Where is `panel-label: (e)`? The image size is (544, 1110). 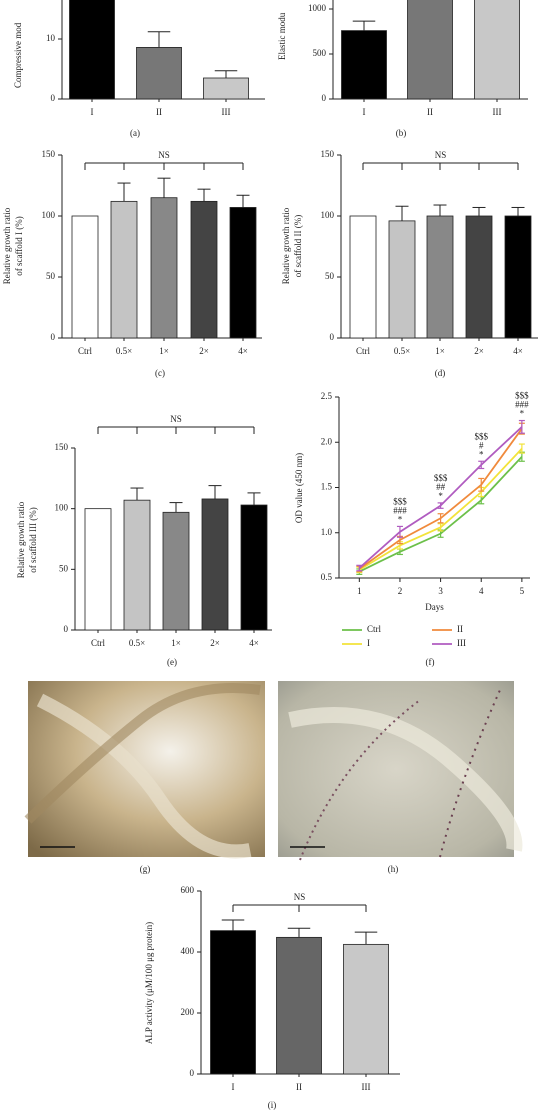
panel-label: (e) is located at coordinates (172, 662).